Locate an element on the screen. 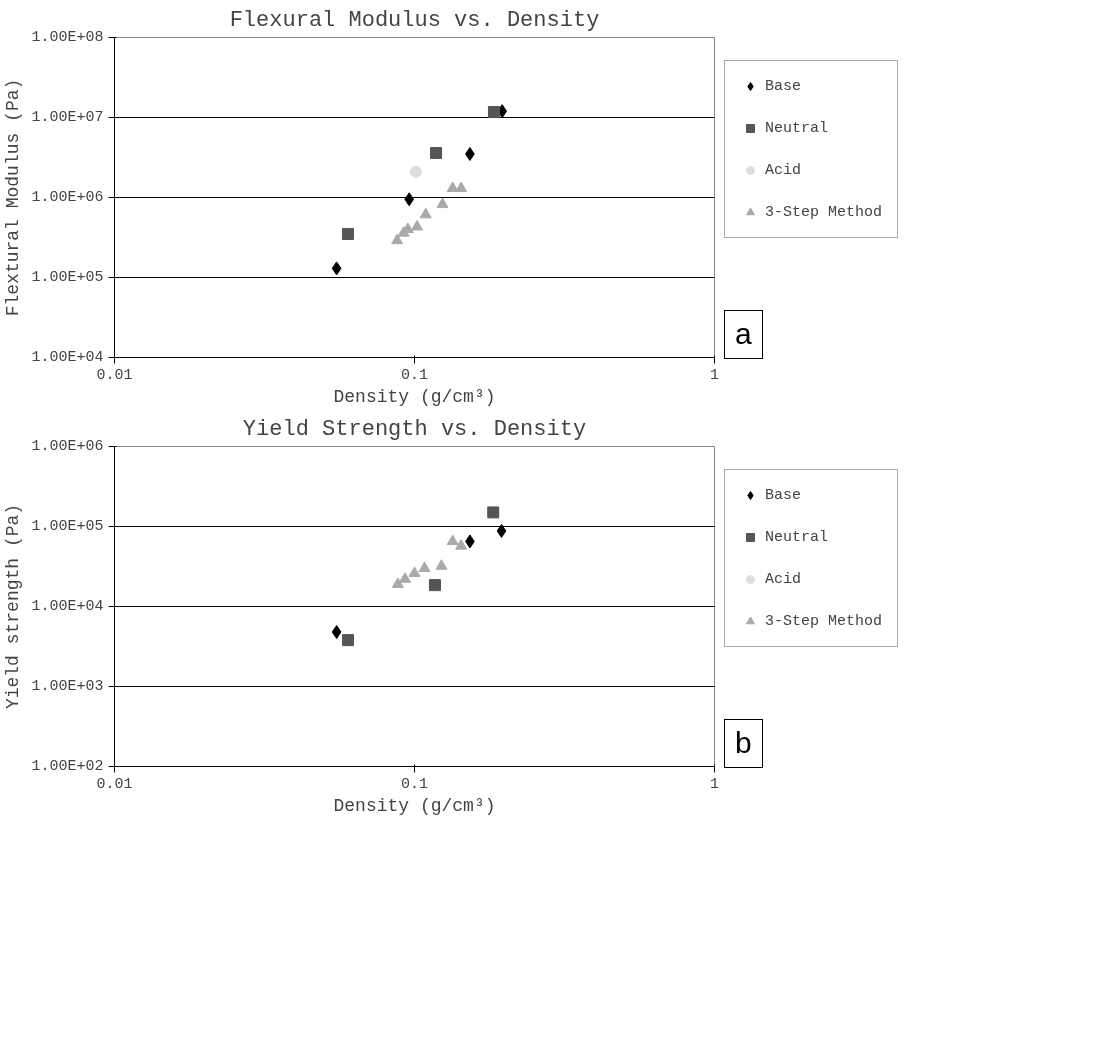 Image resolution: width=1110 pixels, height=1062 pixels. y-tick-label: 1.00E+03 is located at coordinates (67, 686).